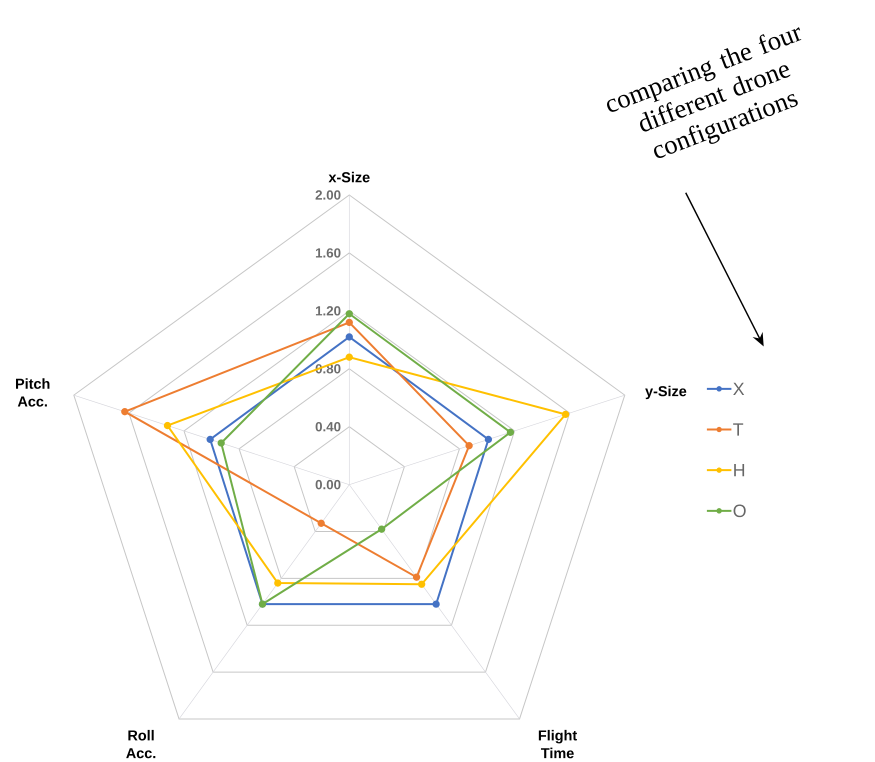  What do you see at coordinates (738, 429) in the screenshot?
I see `legend-label: T` at bounding box center [738, 429].